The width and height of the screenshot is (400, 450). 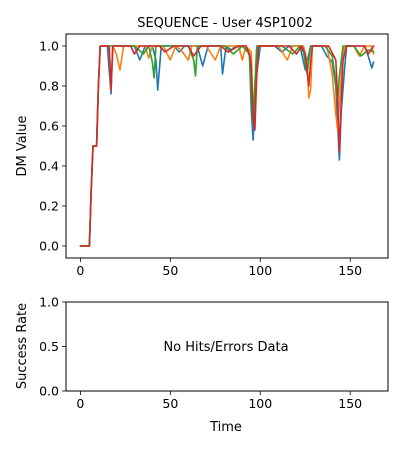 I want to click on y-ticks: 0.0 0.2 0.4 0.6 0.8 1.0, so click(x=52, y=146).